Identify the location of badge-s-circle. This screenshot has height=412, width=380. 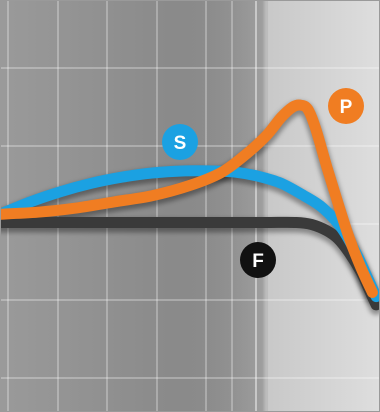
(180, 142).